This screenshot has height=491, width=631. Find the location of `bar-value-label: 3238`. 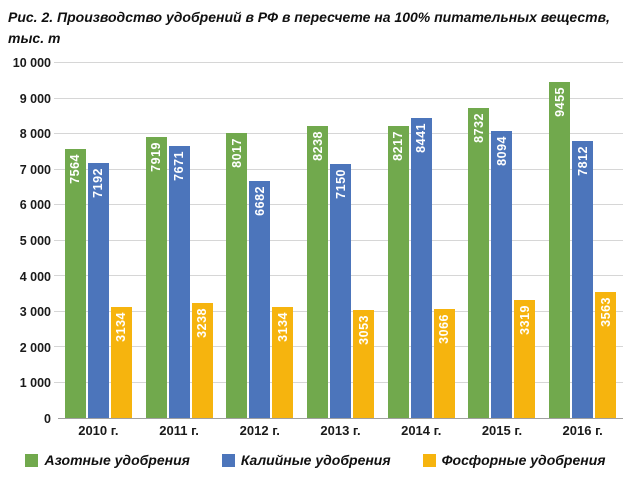

bar-value-label: 3238 is located at coordinates (202, 323).